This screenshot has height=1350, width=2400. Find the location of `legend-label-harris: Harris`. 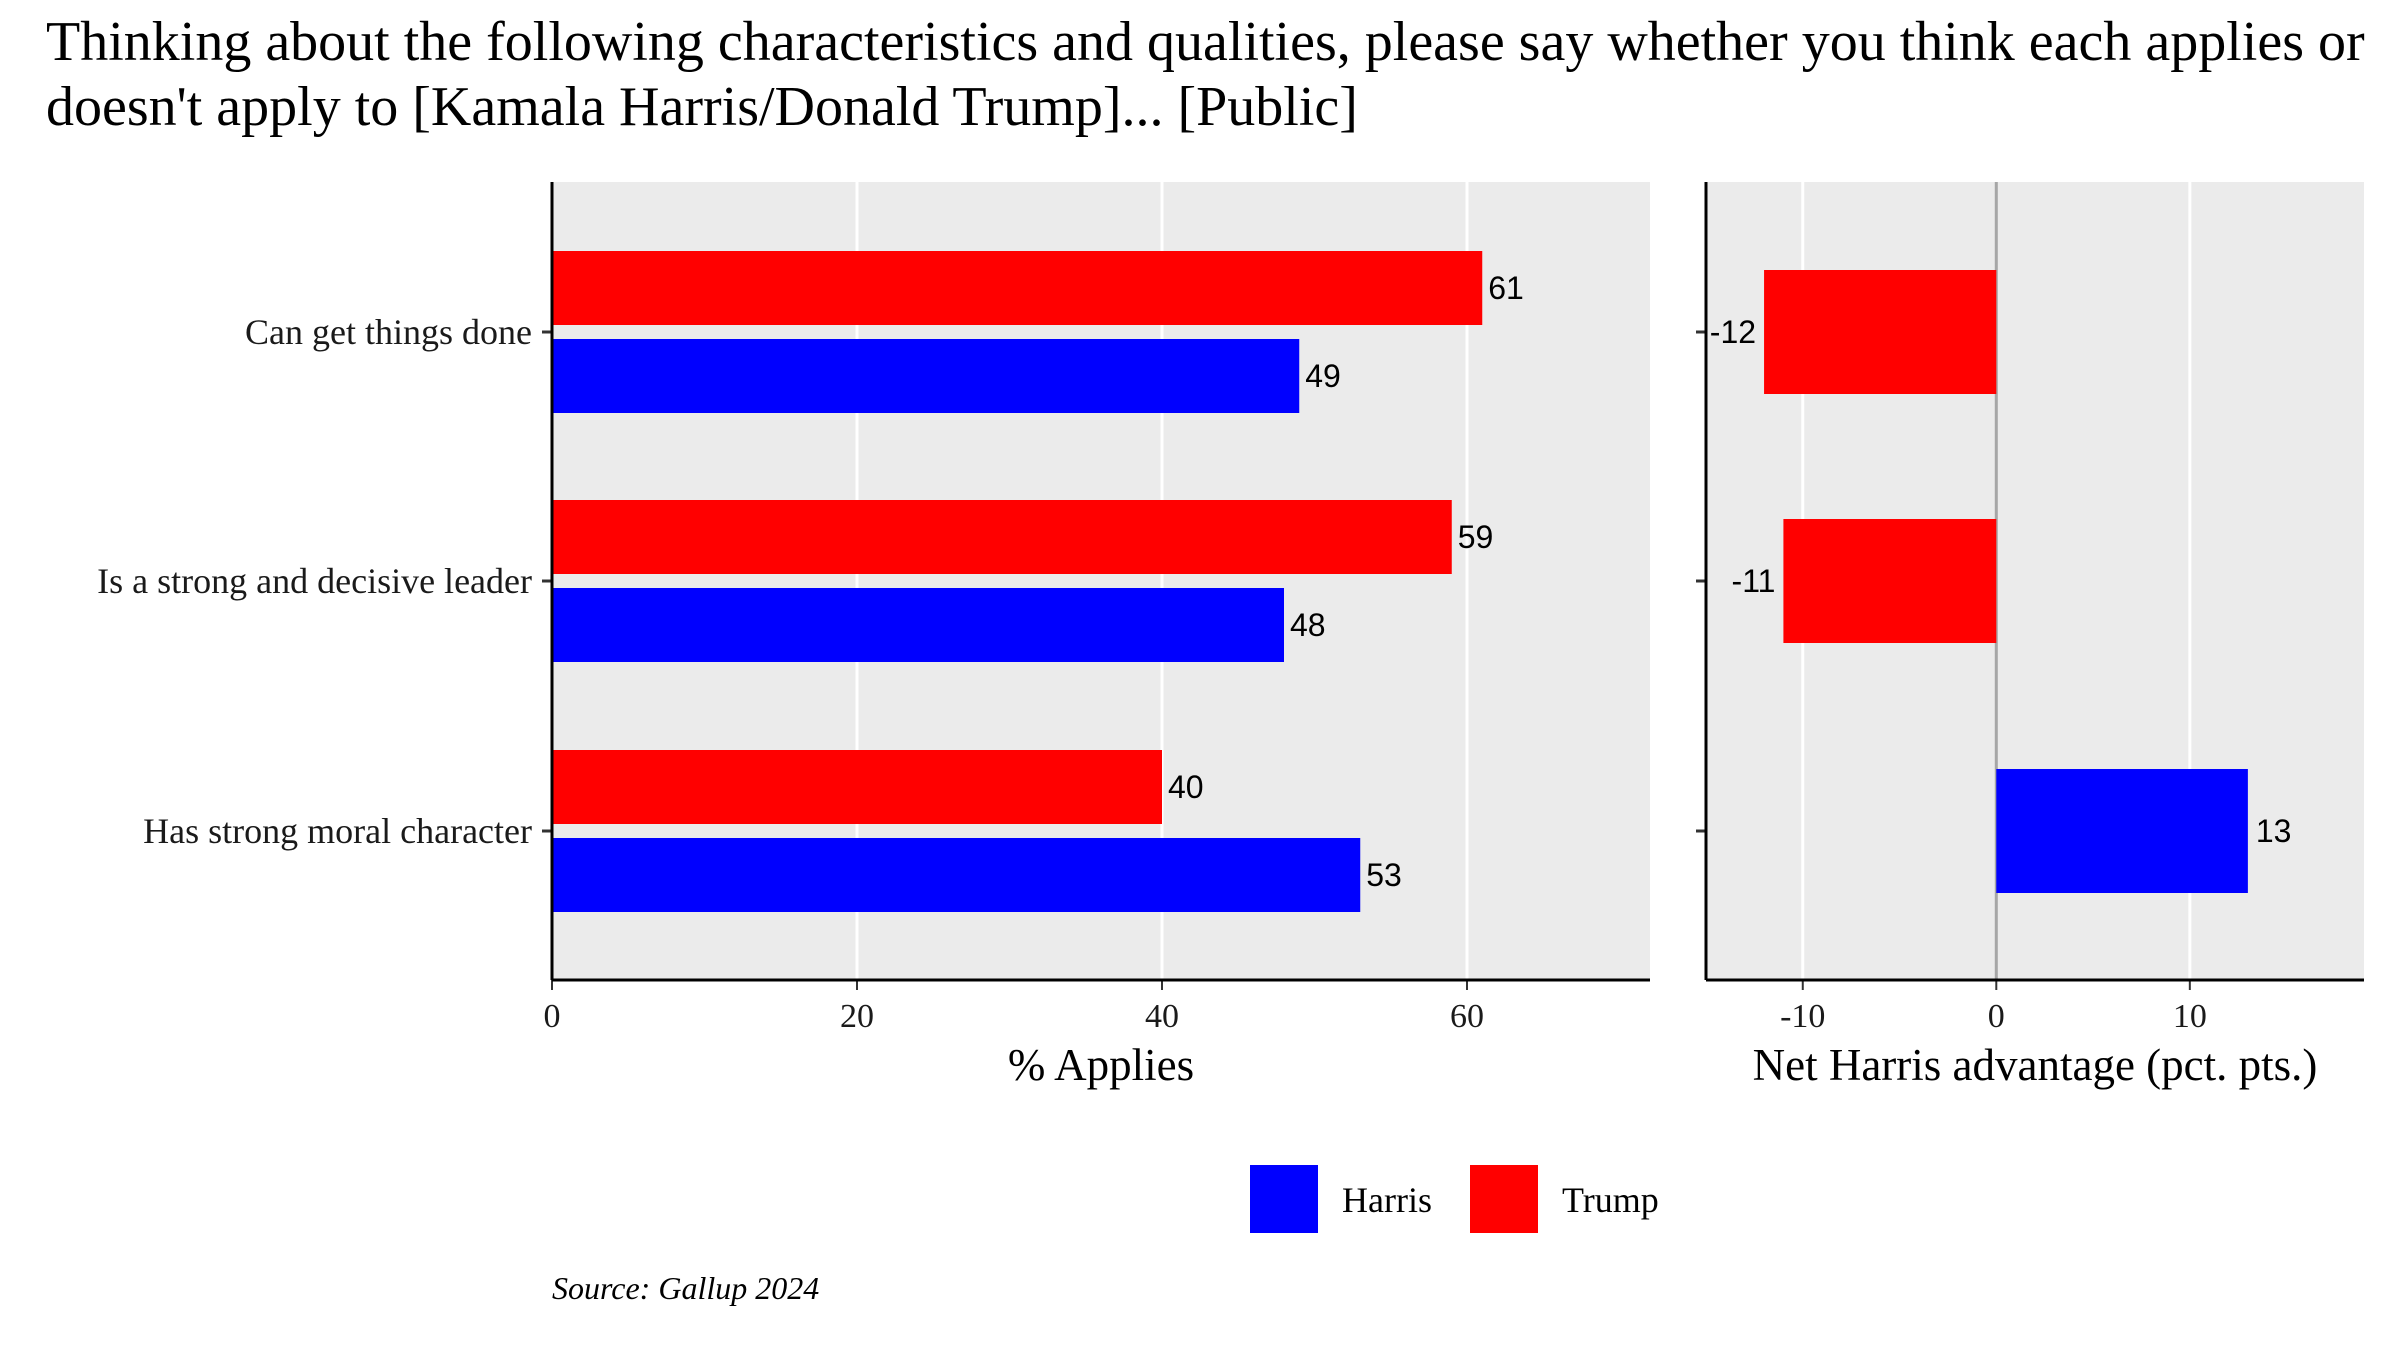

legend-label-harris: Harris is located at coordinates (1387, 1200).